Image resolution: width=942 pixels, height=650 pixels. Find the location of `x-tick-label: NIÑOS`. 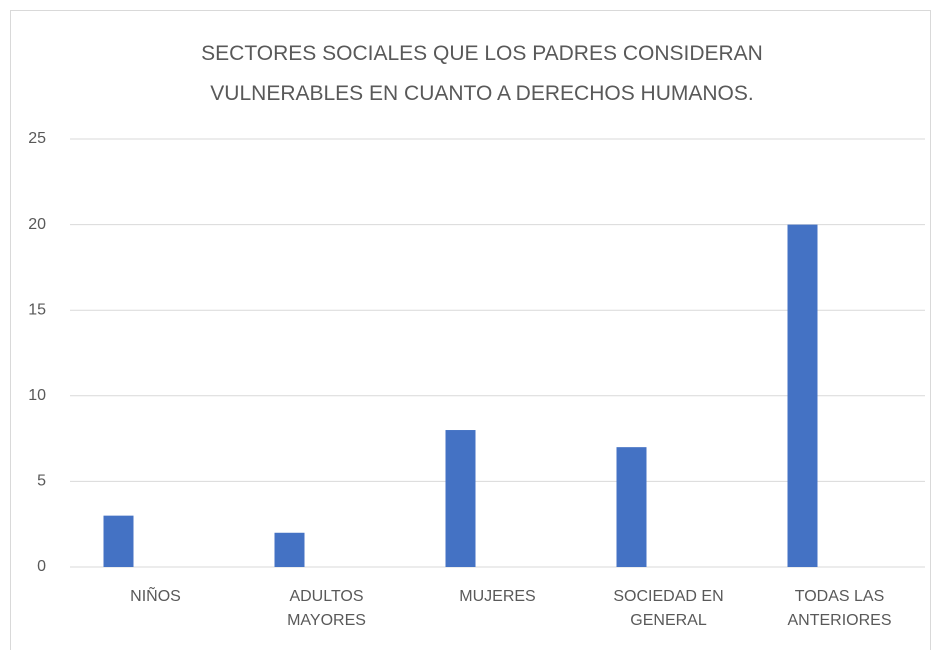

x-tick-label: NIÑOS is located at coordinates (155, 596).